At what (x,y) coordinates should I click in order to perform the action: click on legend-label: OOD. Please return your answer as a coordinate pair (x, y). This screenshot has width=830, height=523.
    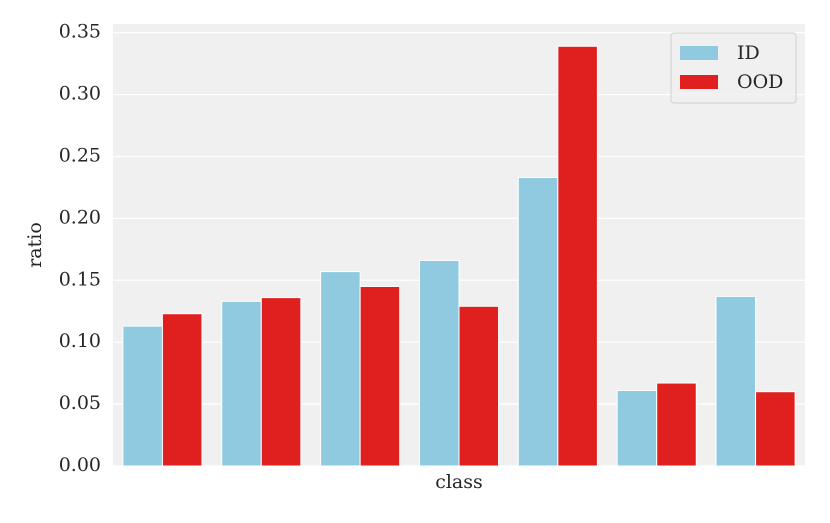
    Looking at the image, I should click on (760, 82).